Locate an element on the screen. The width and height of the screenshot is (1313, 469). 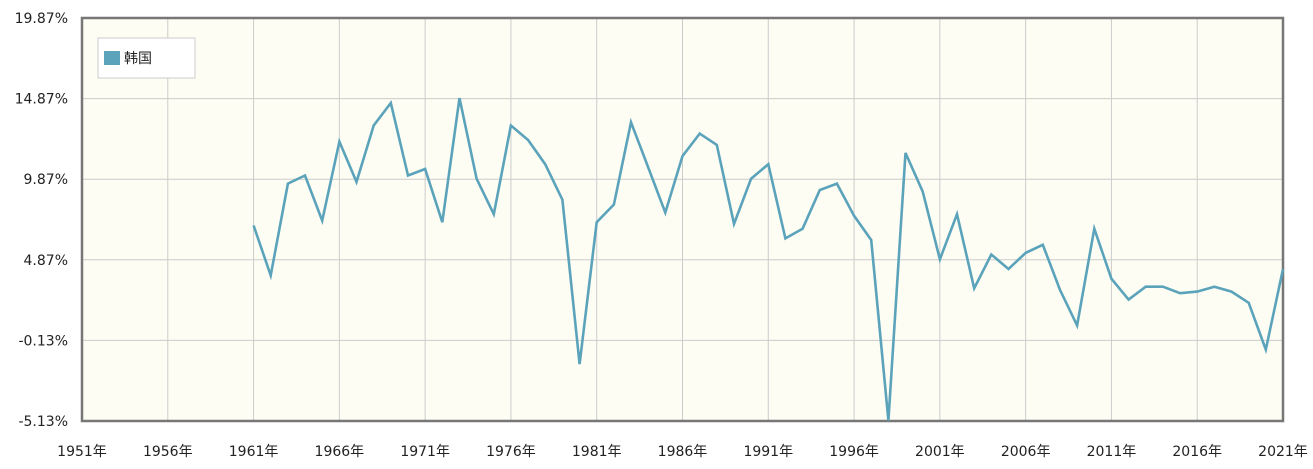
x-tick-label: 2021年 is located at coordinates (1283, 452).